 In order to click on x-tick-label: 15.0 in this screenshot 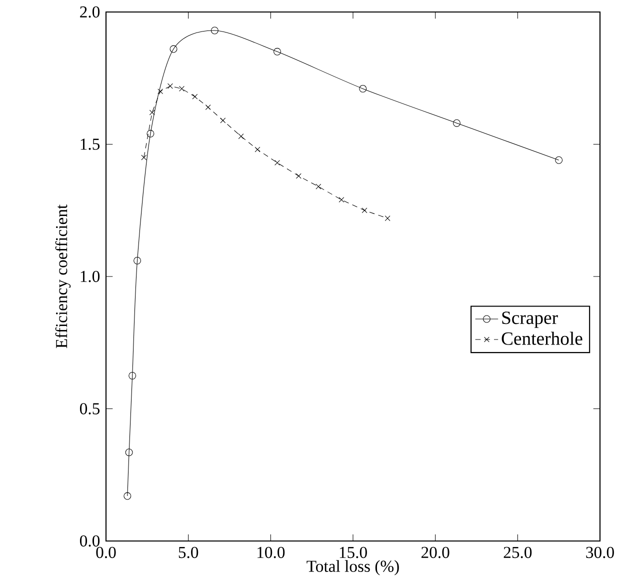, I will do `click(353, 552)`.